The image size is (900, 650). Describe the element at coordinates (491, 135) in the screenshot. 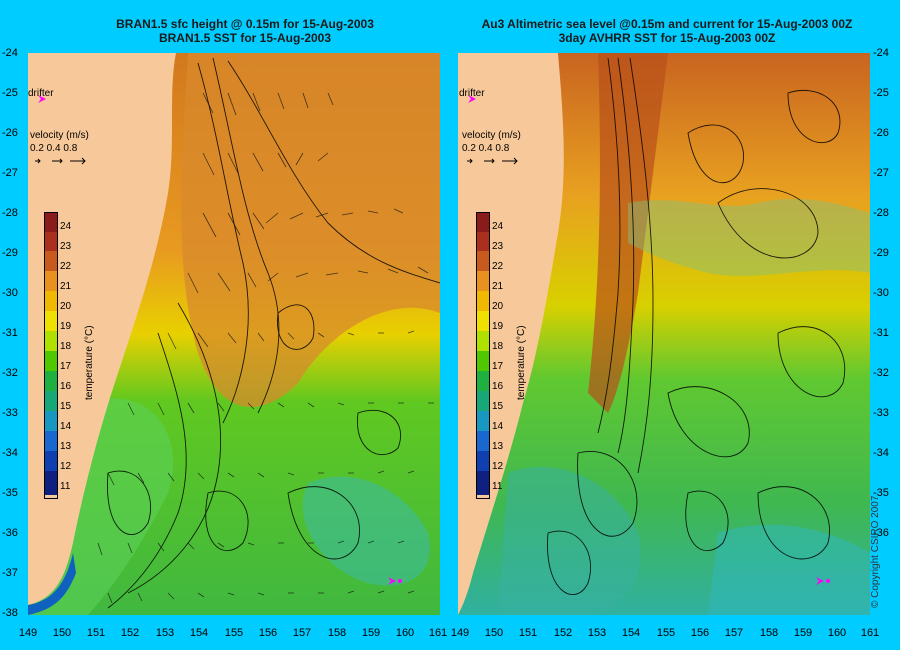

I see `velocity-legend-title-right: velocity (m/s)` at that location.